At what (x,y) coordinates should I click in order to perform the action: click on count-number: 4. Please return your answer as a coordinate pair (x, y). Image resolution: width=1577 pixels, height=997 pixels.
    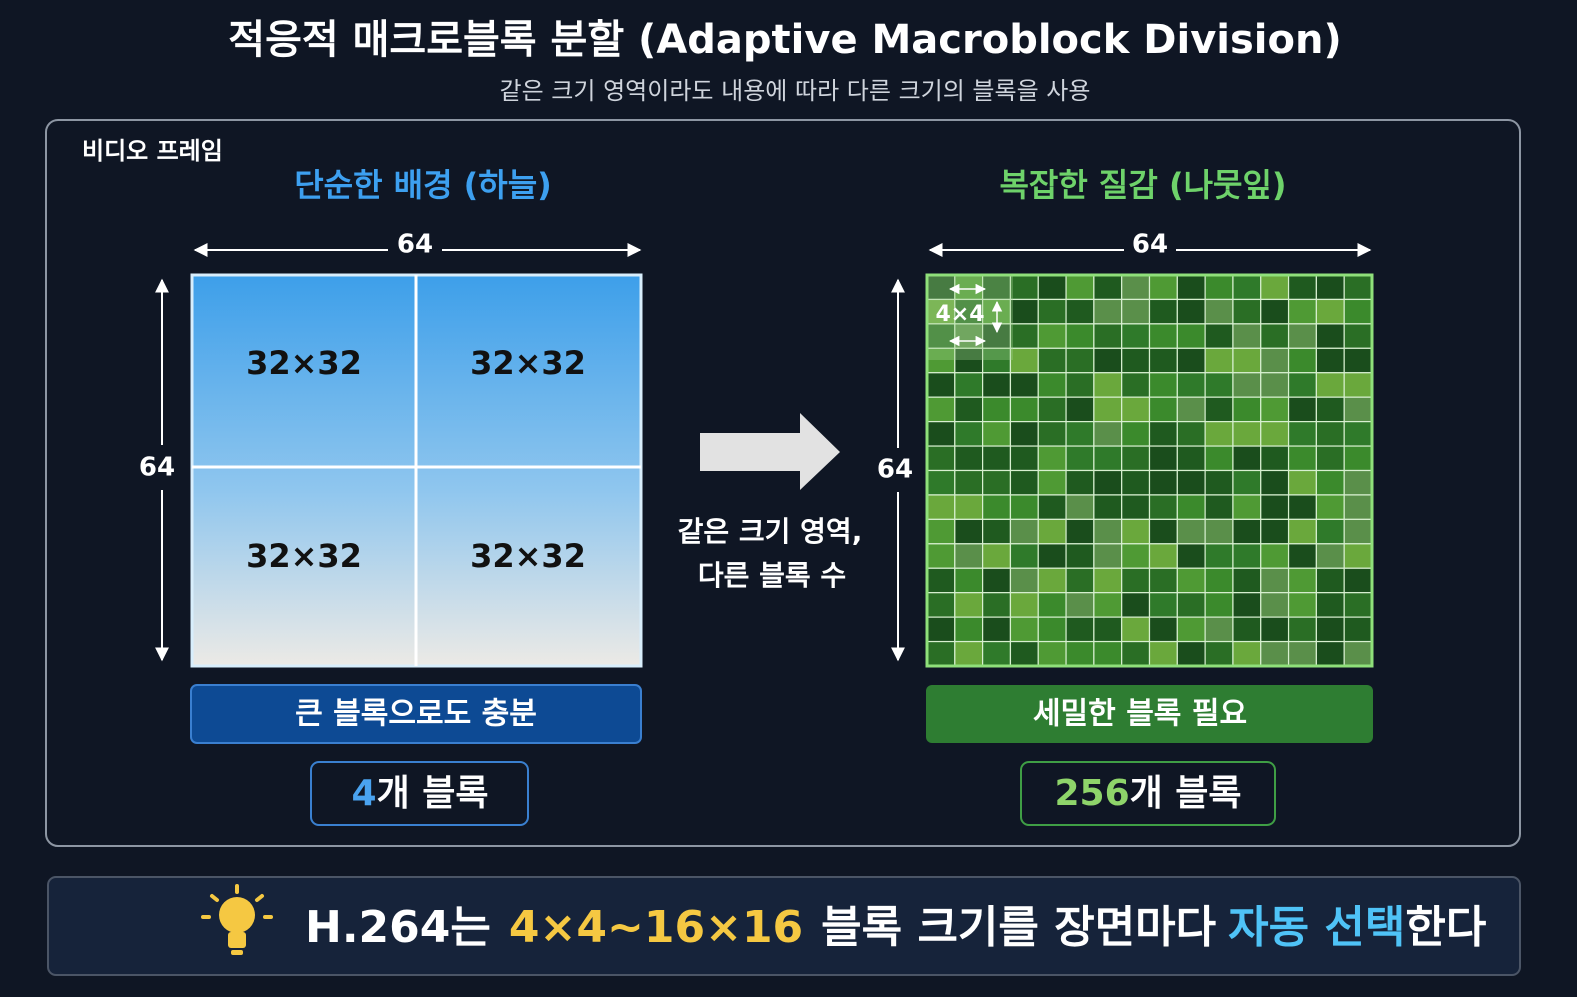
    Looking at the image, I should click on (364, 793).